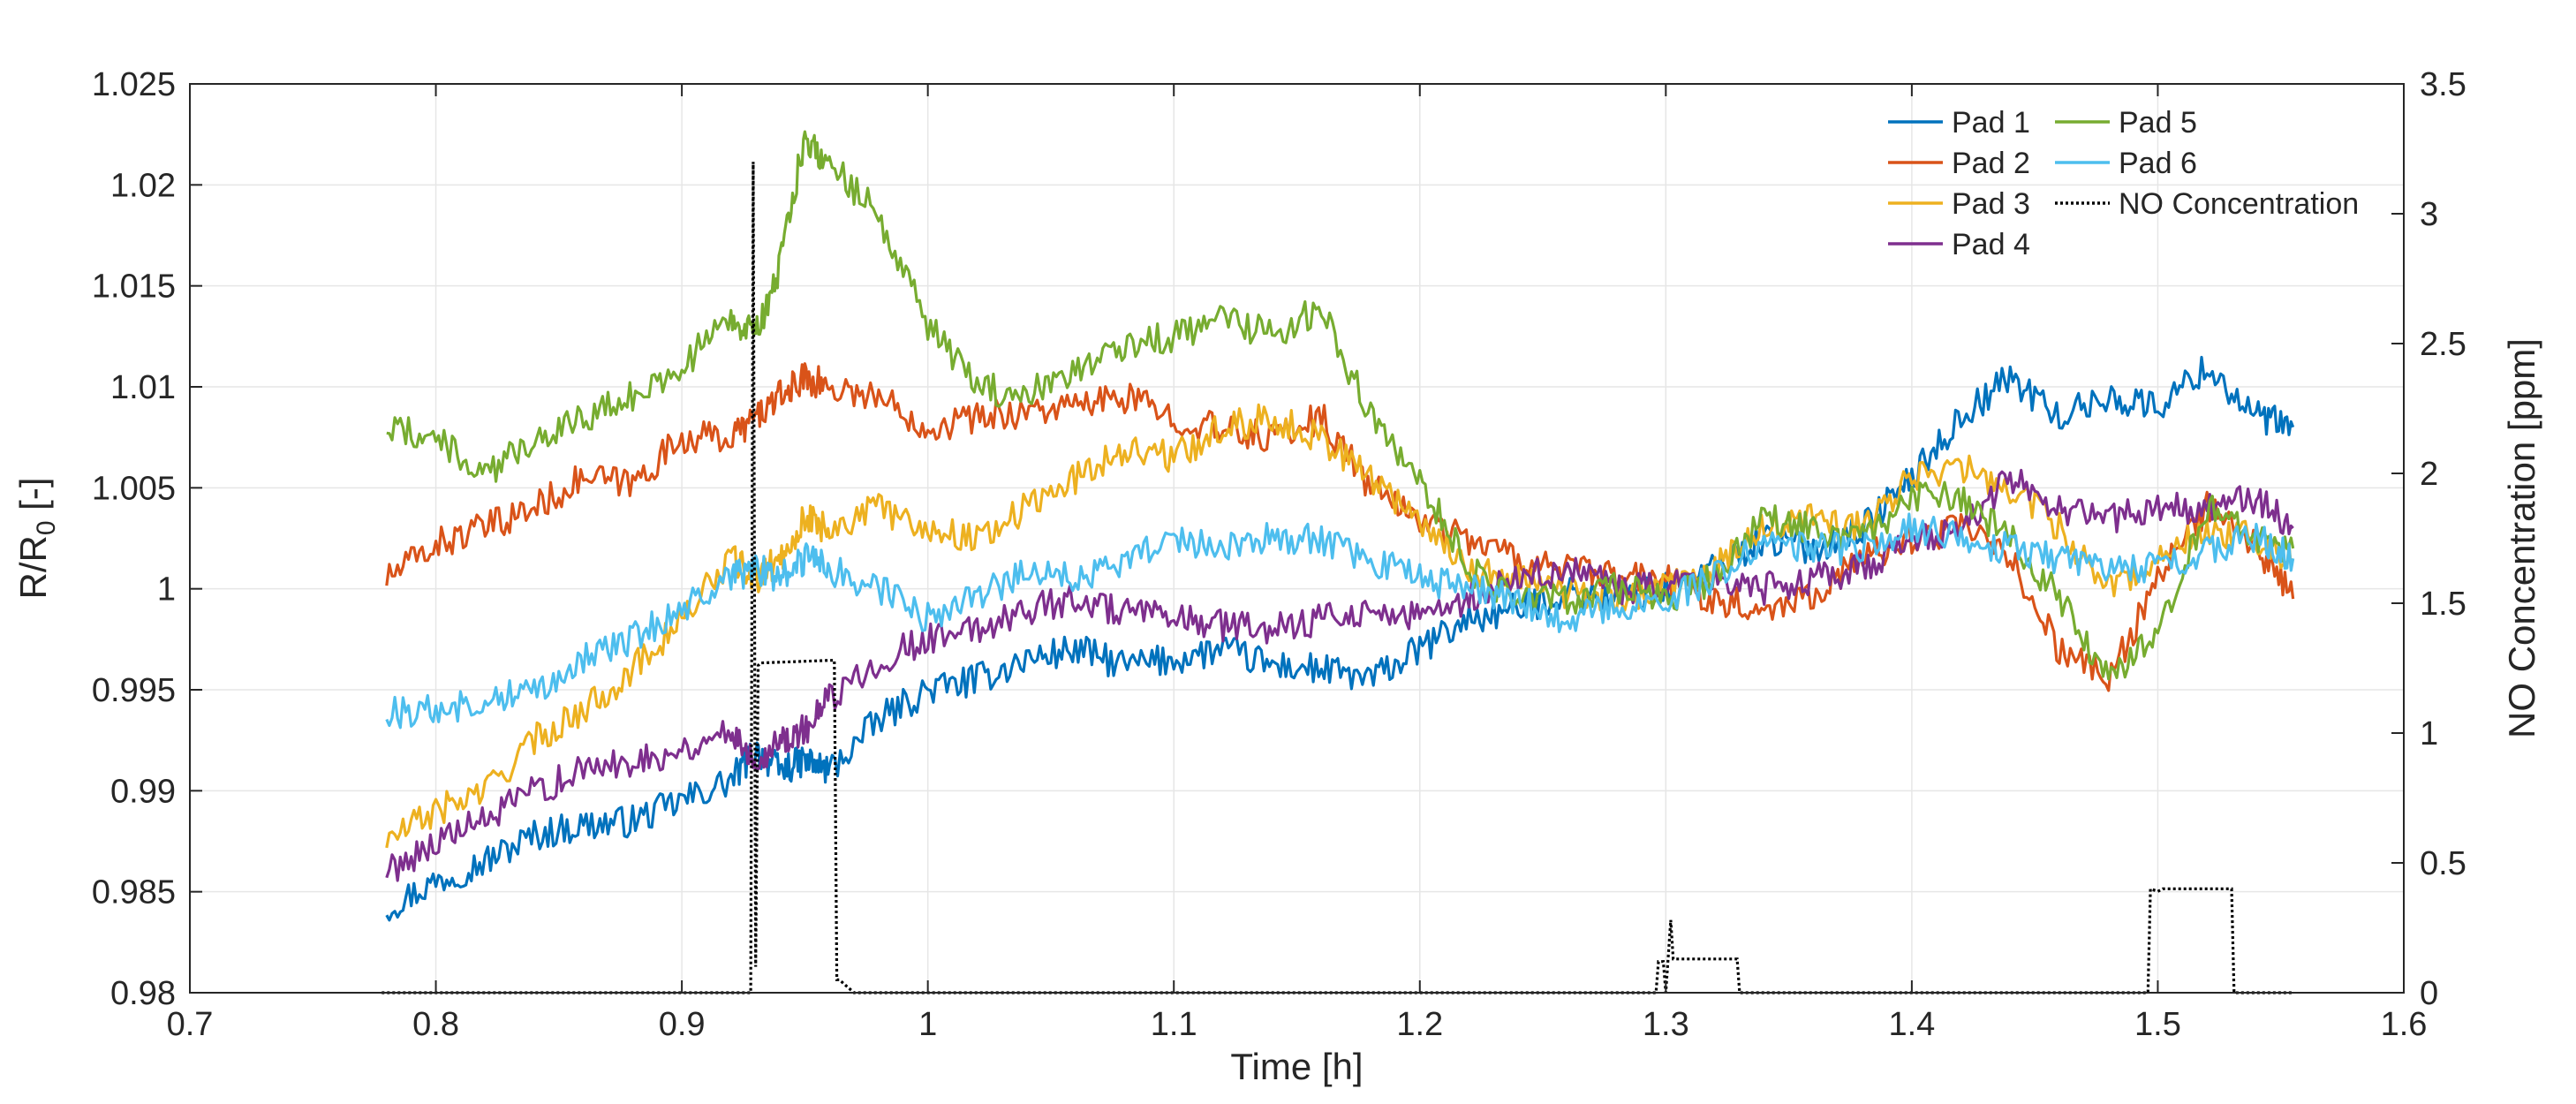 This screenshot has height=1104, width=2576. I want to click on x-tick-label: 1.1, so click(1174, 1024).